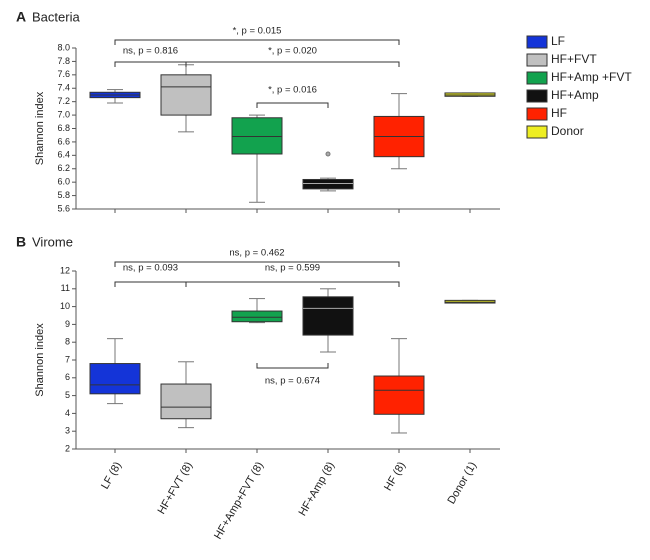 The width and height of the screenshot is (650, 560). I want to click on x-tick-label: Donor (1), so click(462, 483).